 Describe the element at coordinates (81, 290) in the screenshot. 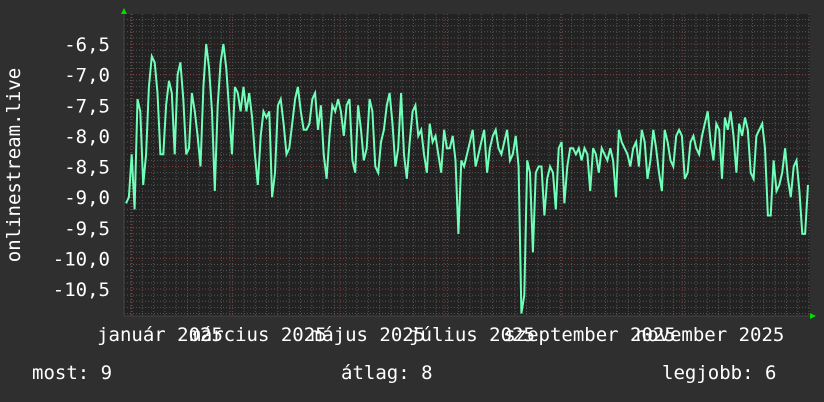

I see `y-tick-label: -10,5` at that location.